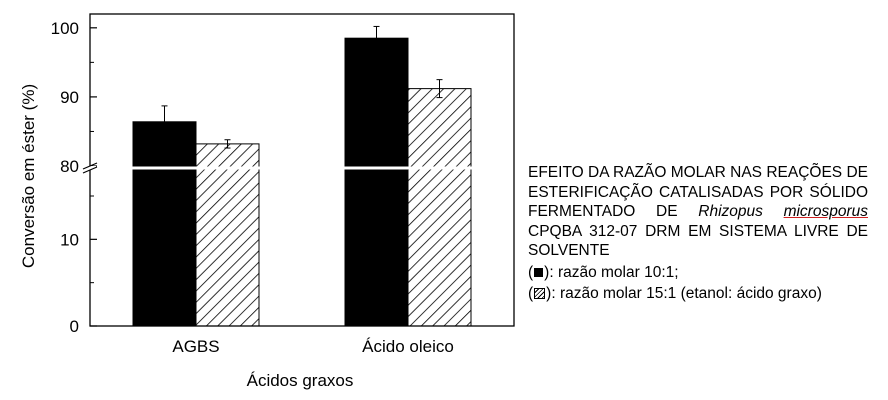 This screenshot has width=888, height=400. I want to click on x-tick-label: Ácido oleico, so click(408, 346).